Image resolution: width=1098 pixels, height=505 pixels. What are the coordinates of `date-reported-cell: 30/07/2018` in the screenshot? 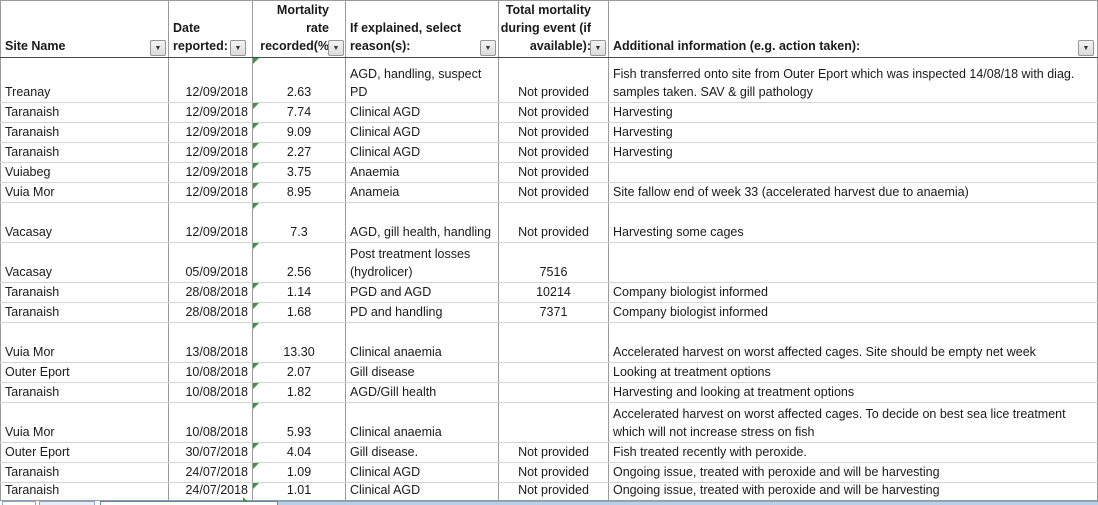 It's located at (210, 452).